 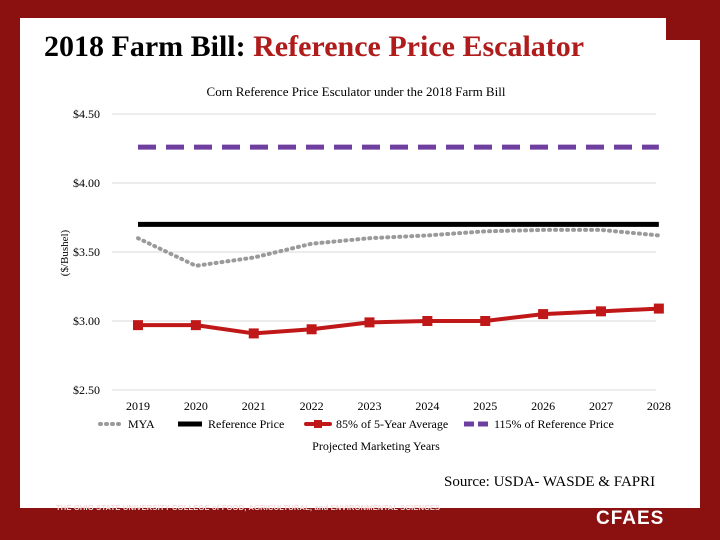 I want to click on y-tick-label: $4.50, so click(x=86, y=114).